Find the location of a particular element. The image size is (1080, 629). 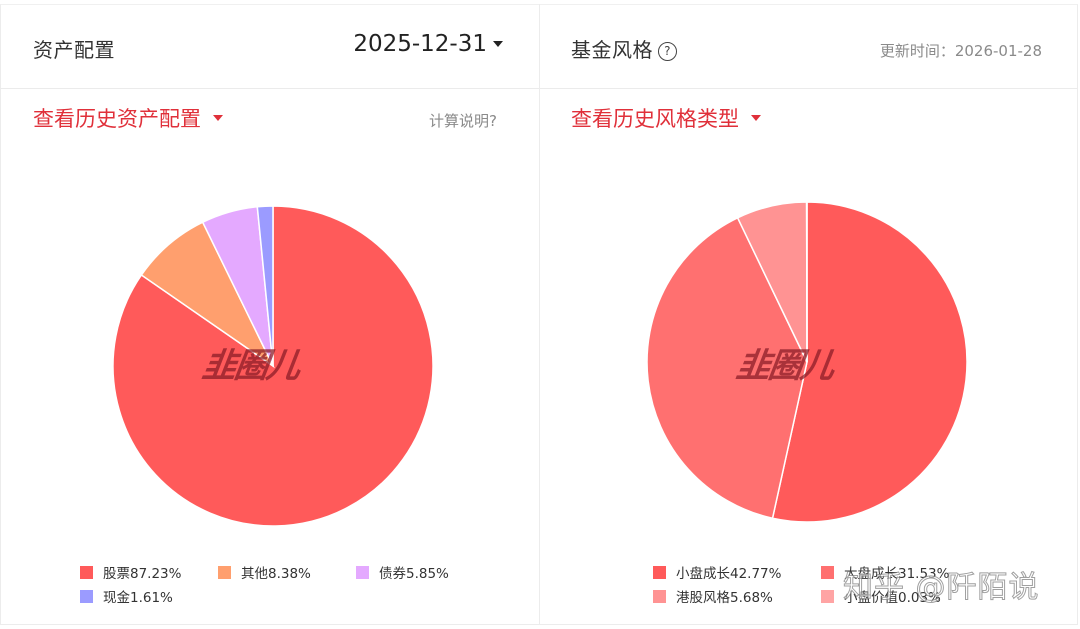

legend-item-stock: 股票87.23% is located at coordinates (149, 572).